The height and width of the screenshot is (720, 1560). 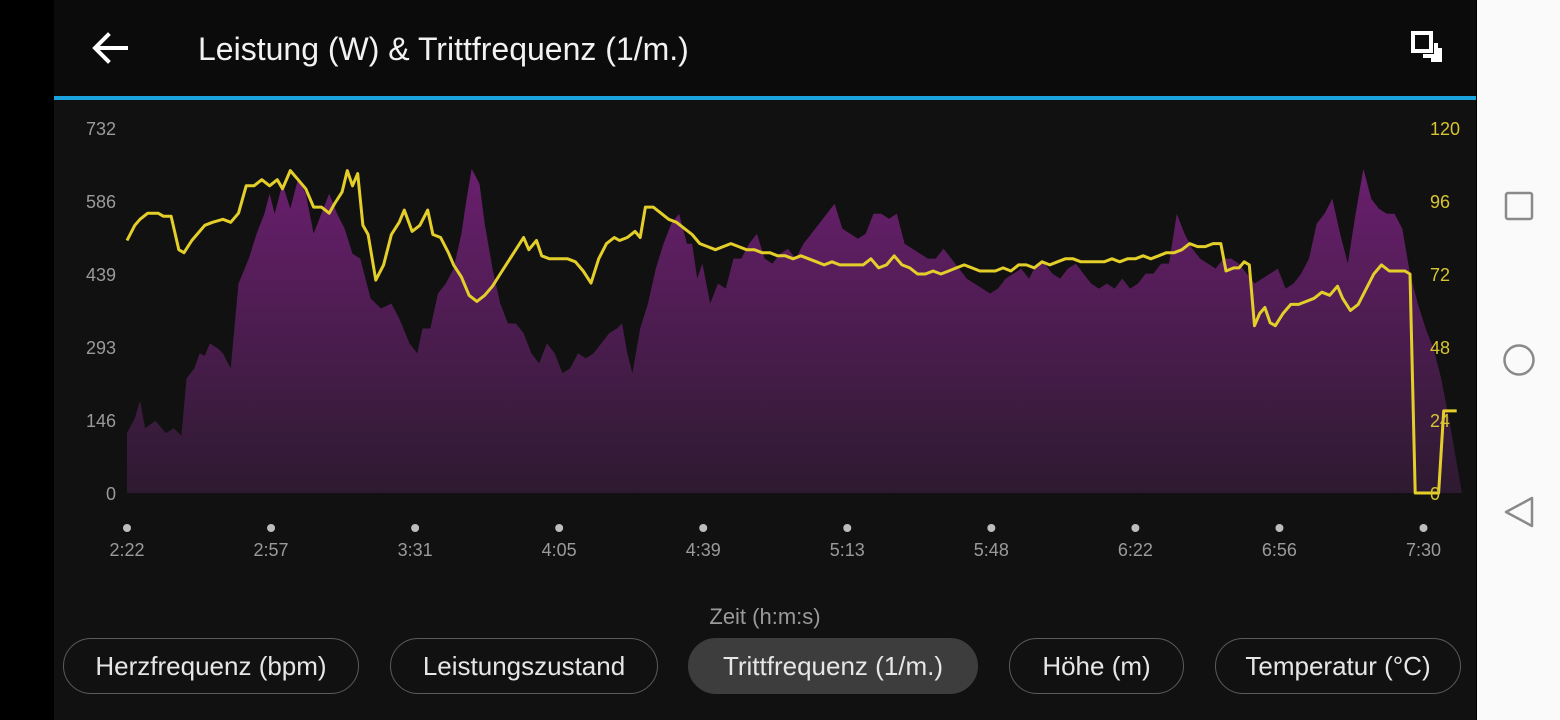 What do you see at coordinates (443, 49) in the screenshot?
I see `page-title: Leistung (W) & Trittfrequenz (1/m.)` at bounding box center [443, 49].